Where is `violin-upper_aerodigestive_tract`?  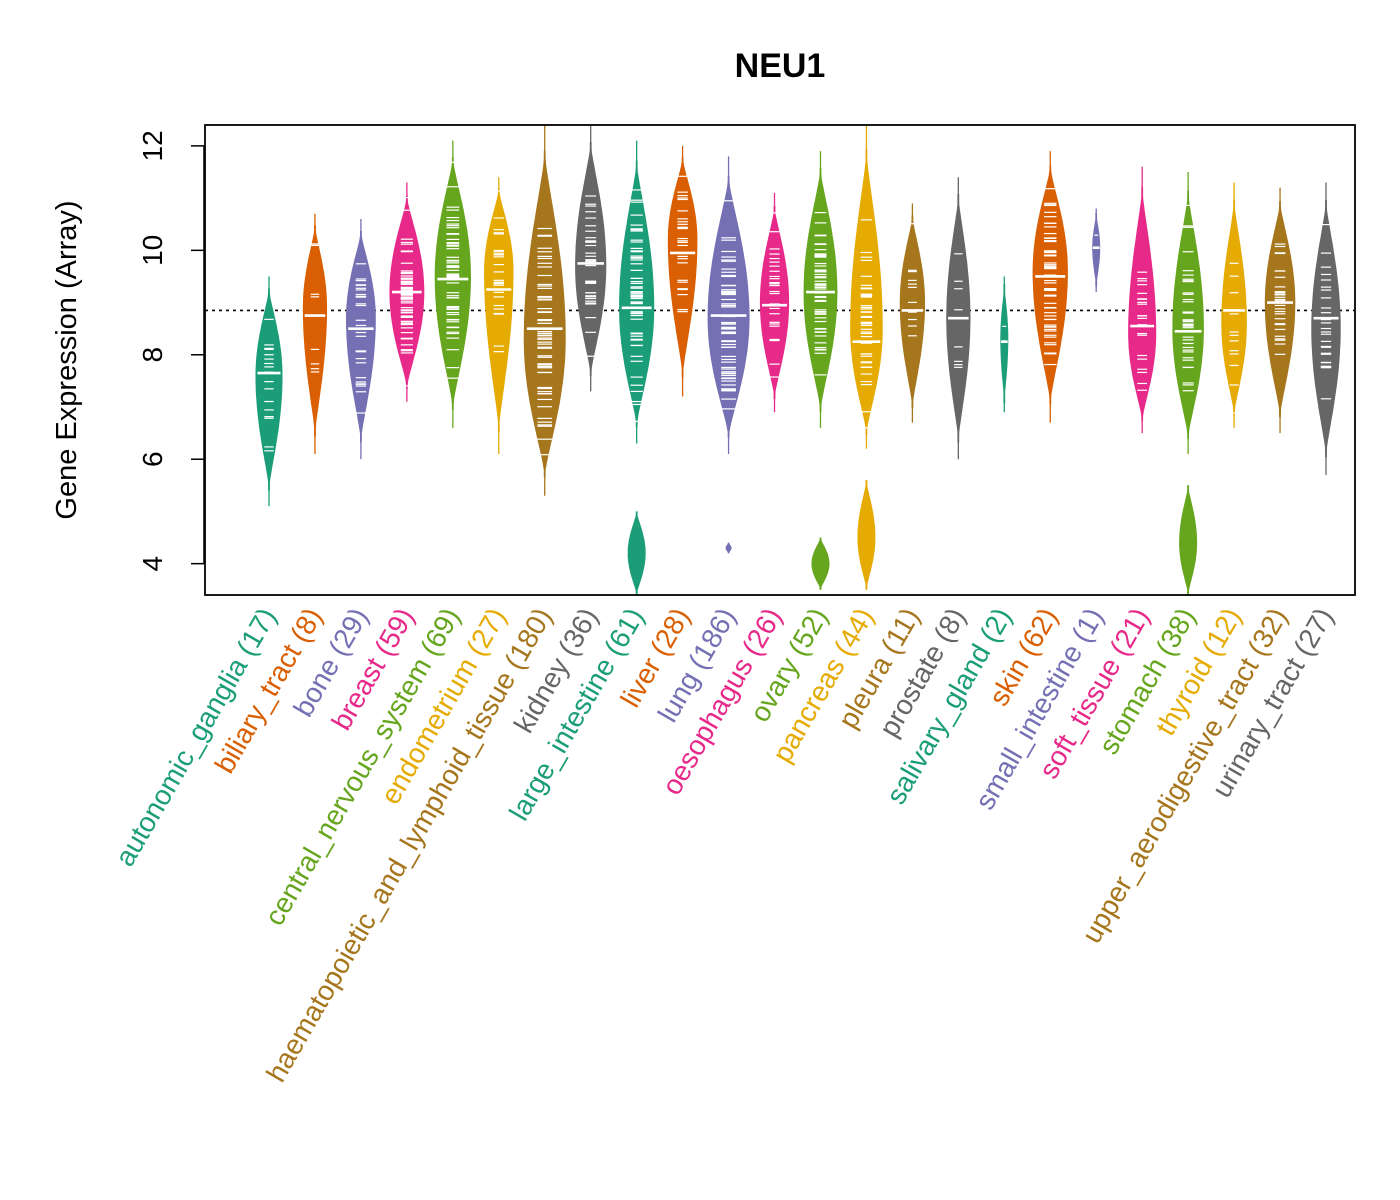 violin-upper_aerodigestive_tract is located at coordinates (1280, 309).